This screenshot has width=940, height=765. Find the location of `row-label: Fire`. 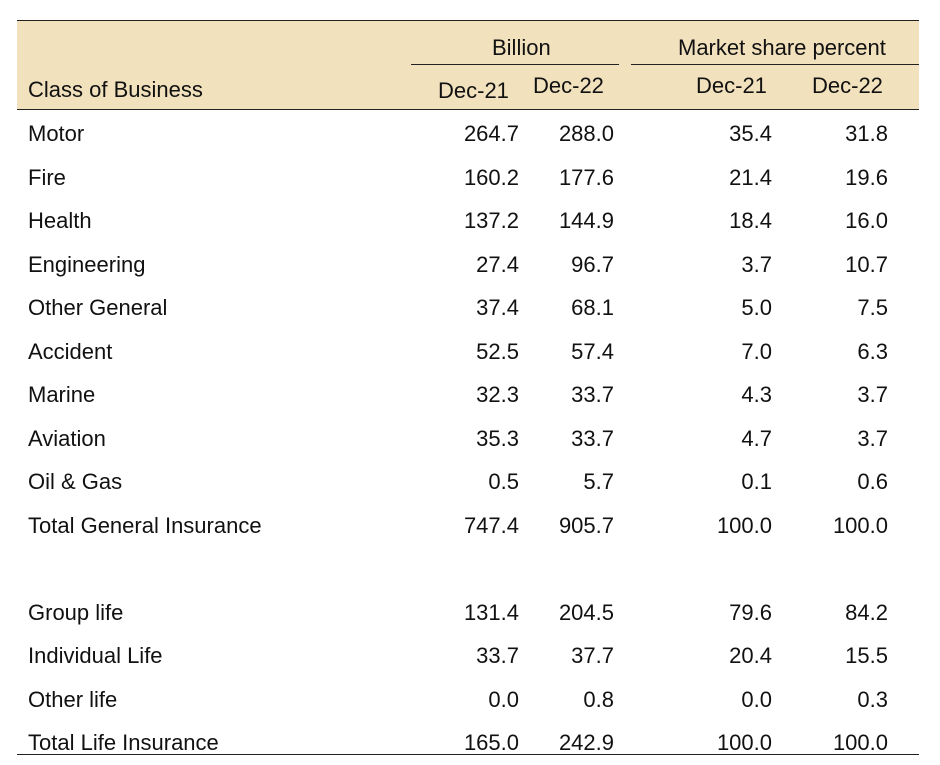

row-label: Fire is located at coordinates (47, 177).